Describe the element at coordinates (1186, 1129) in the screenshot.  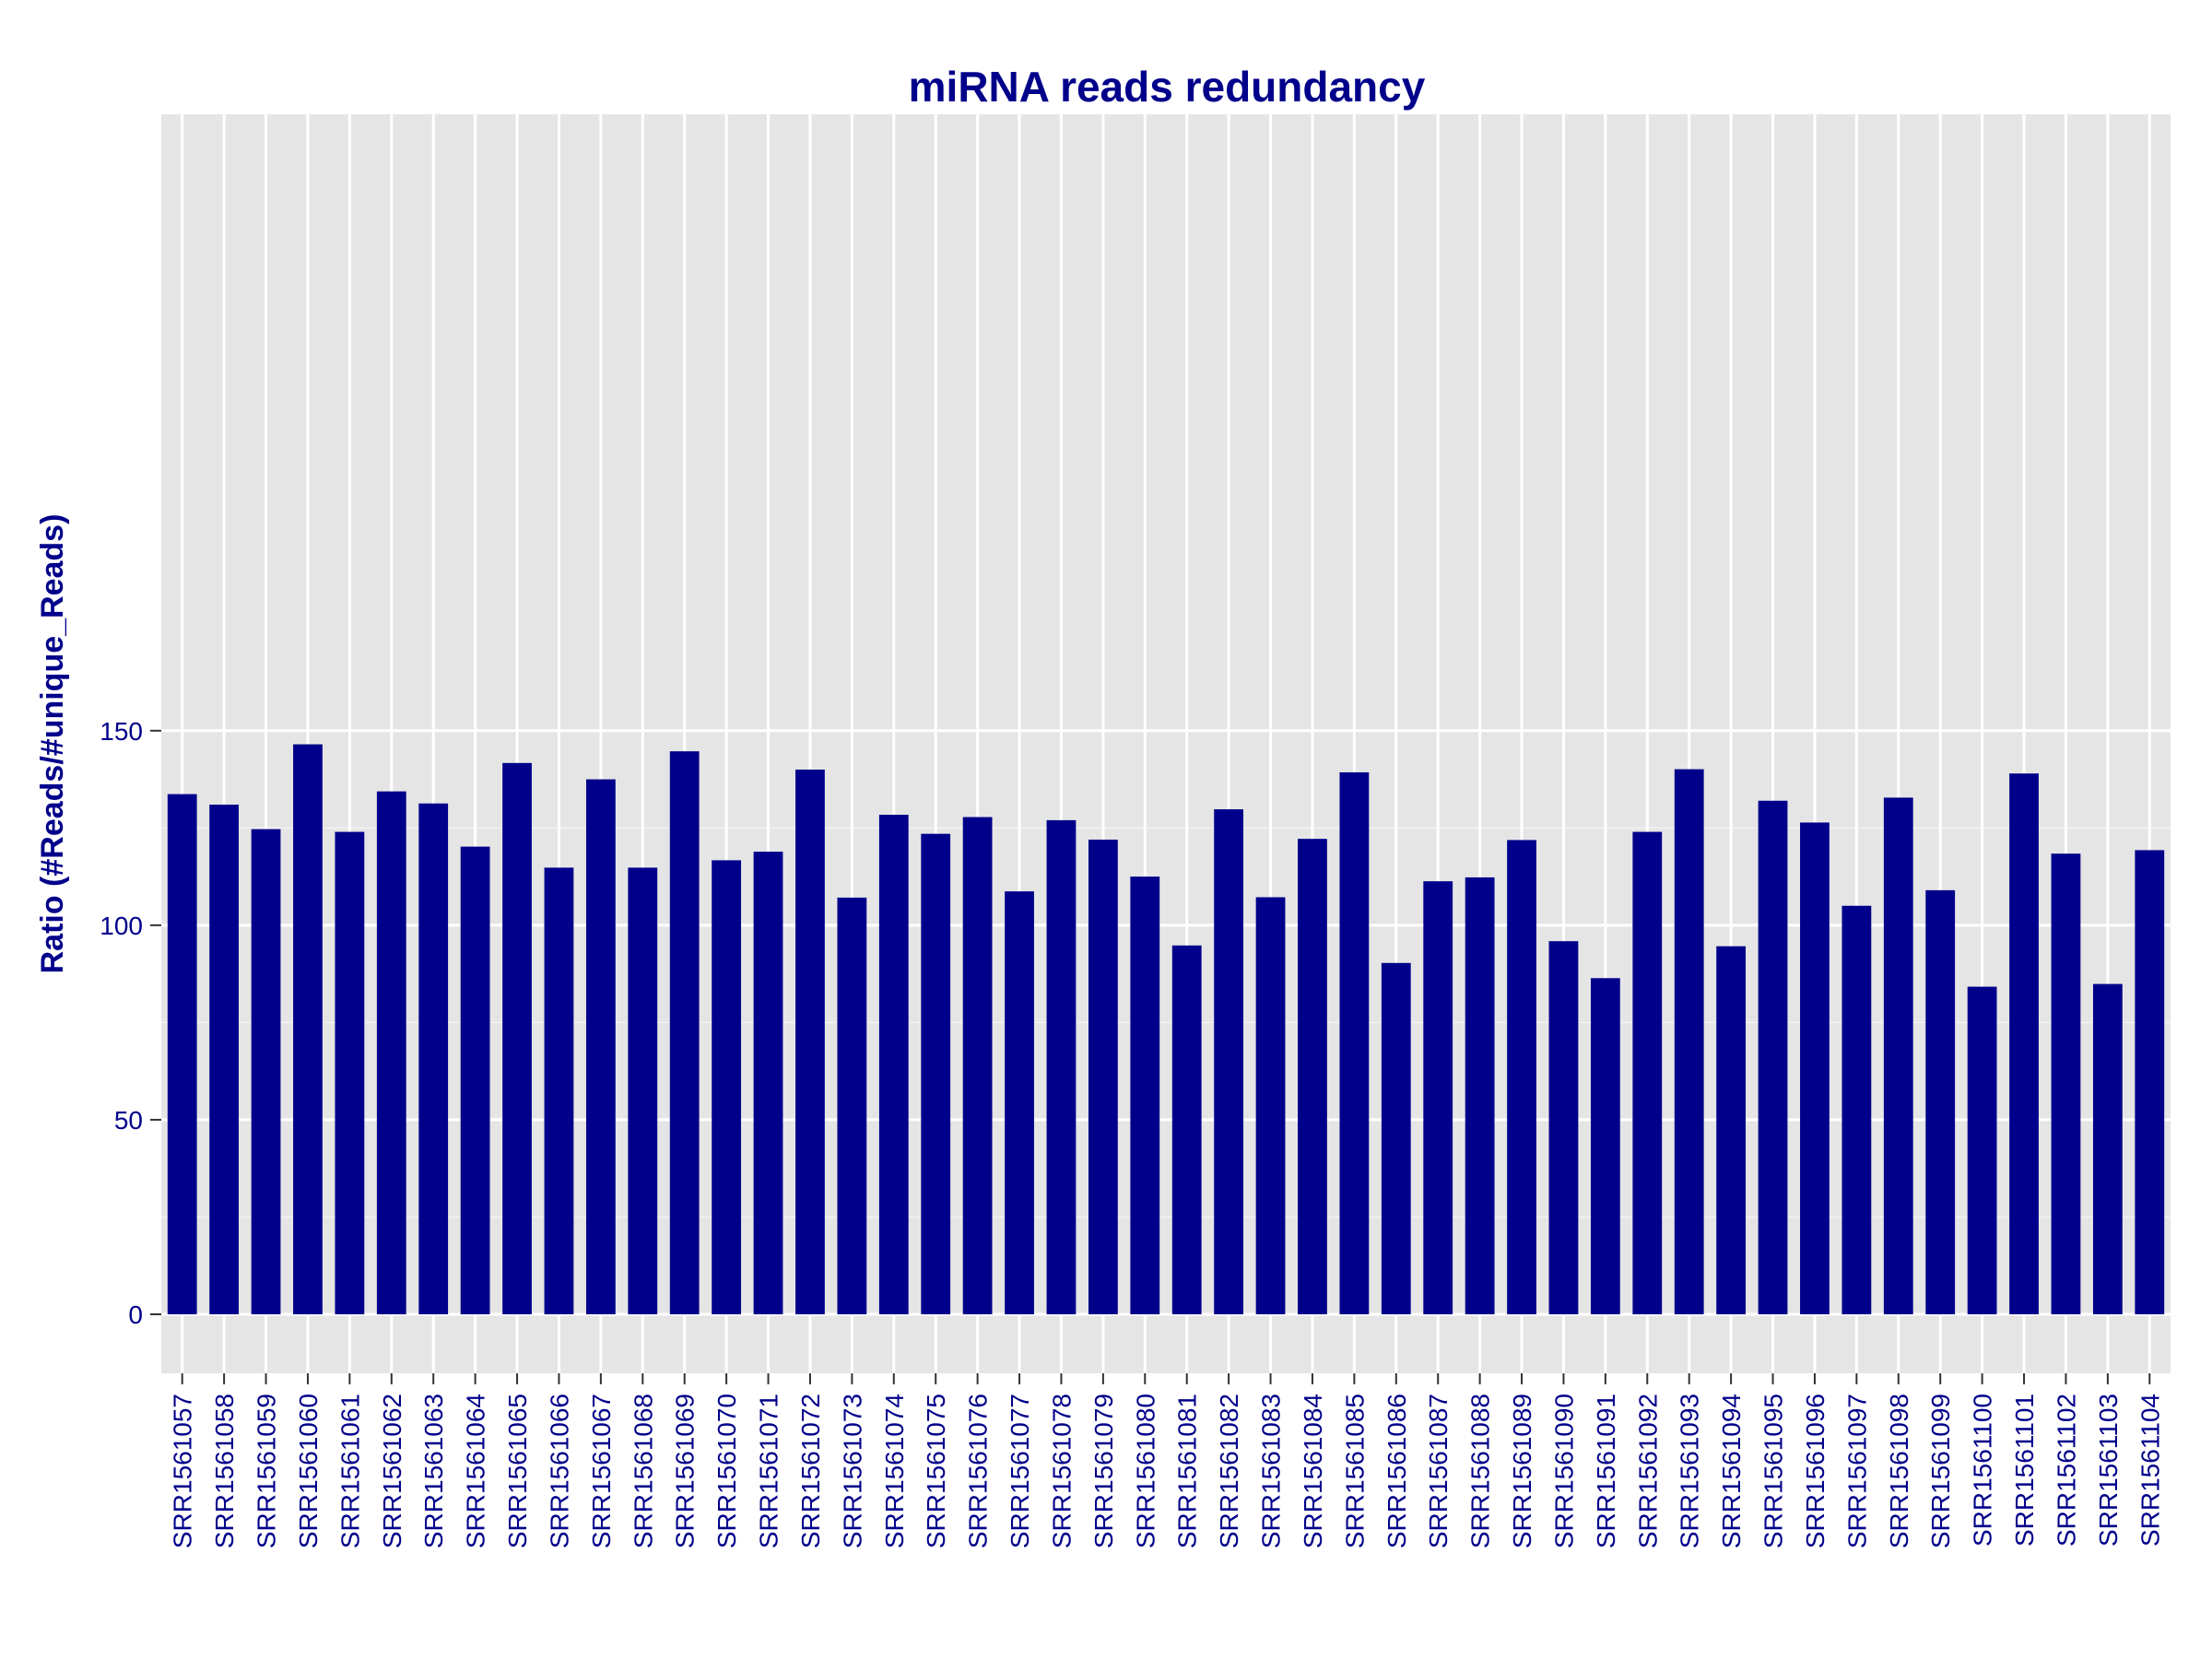
I see `bar-SRR1561081` at that location.